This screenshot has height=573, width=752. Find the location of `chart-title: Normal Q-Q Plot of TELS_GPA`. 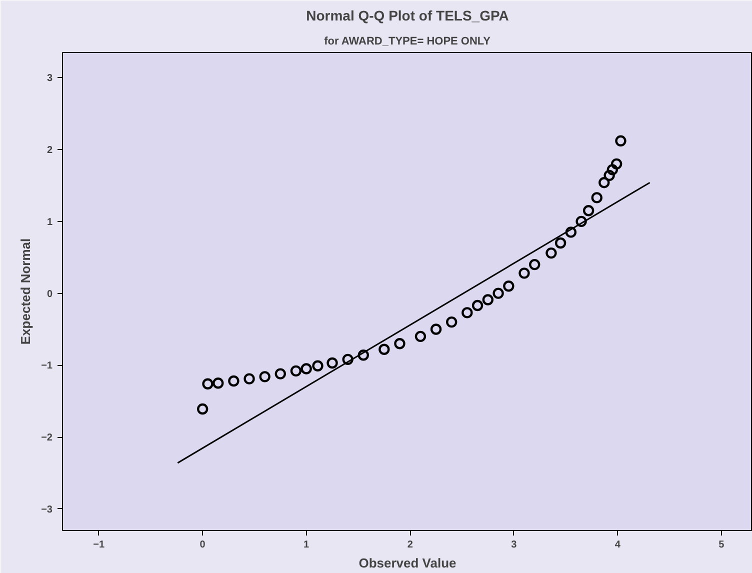

chart-title: Normal Q-Q Plot of TELS_GPA is located at coordinates (407, 16).